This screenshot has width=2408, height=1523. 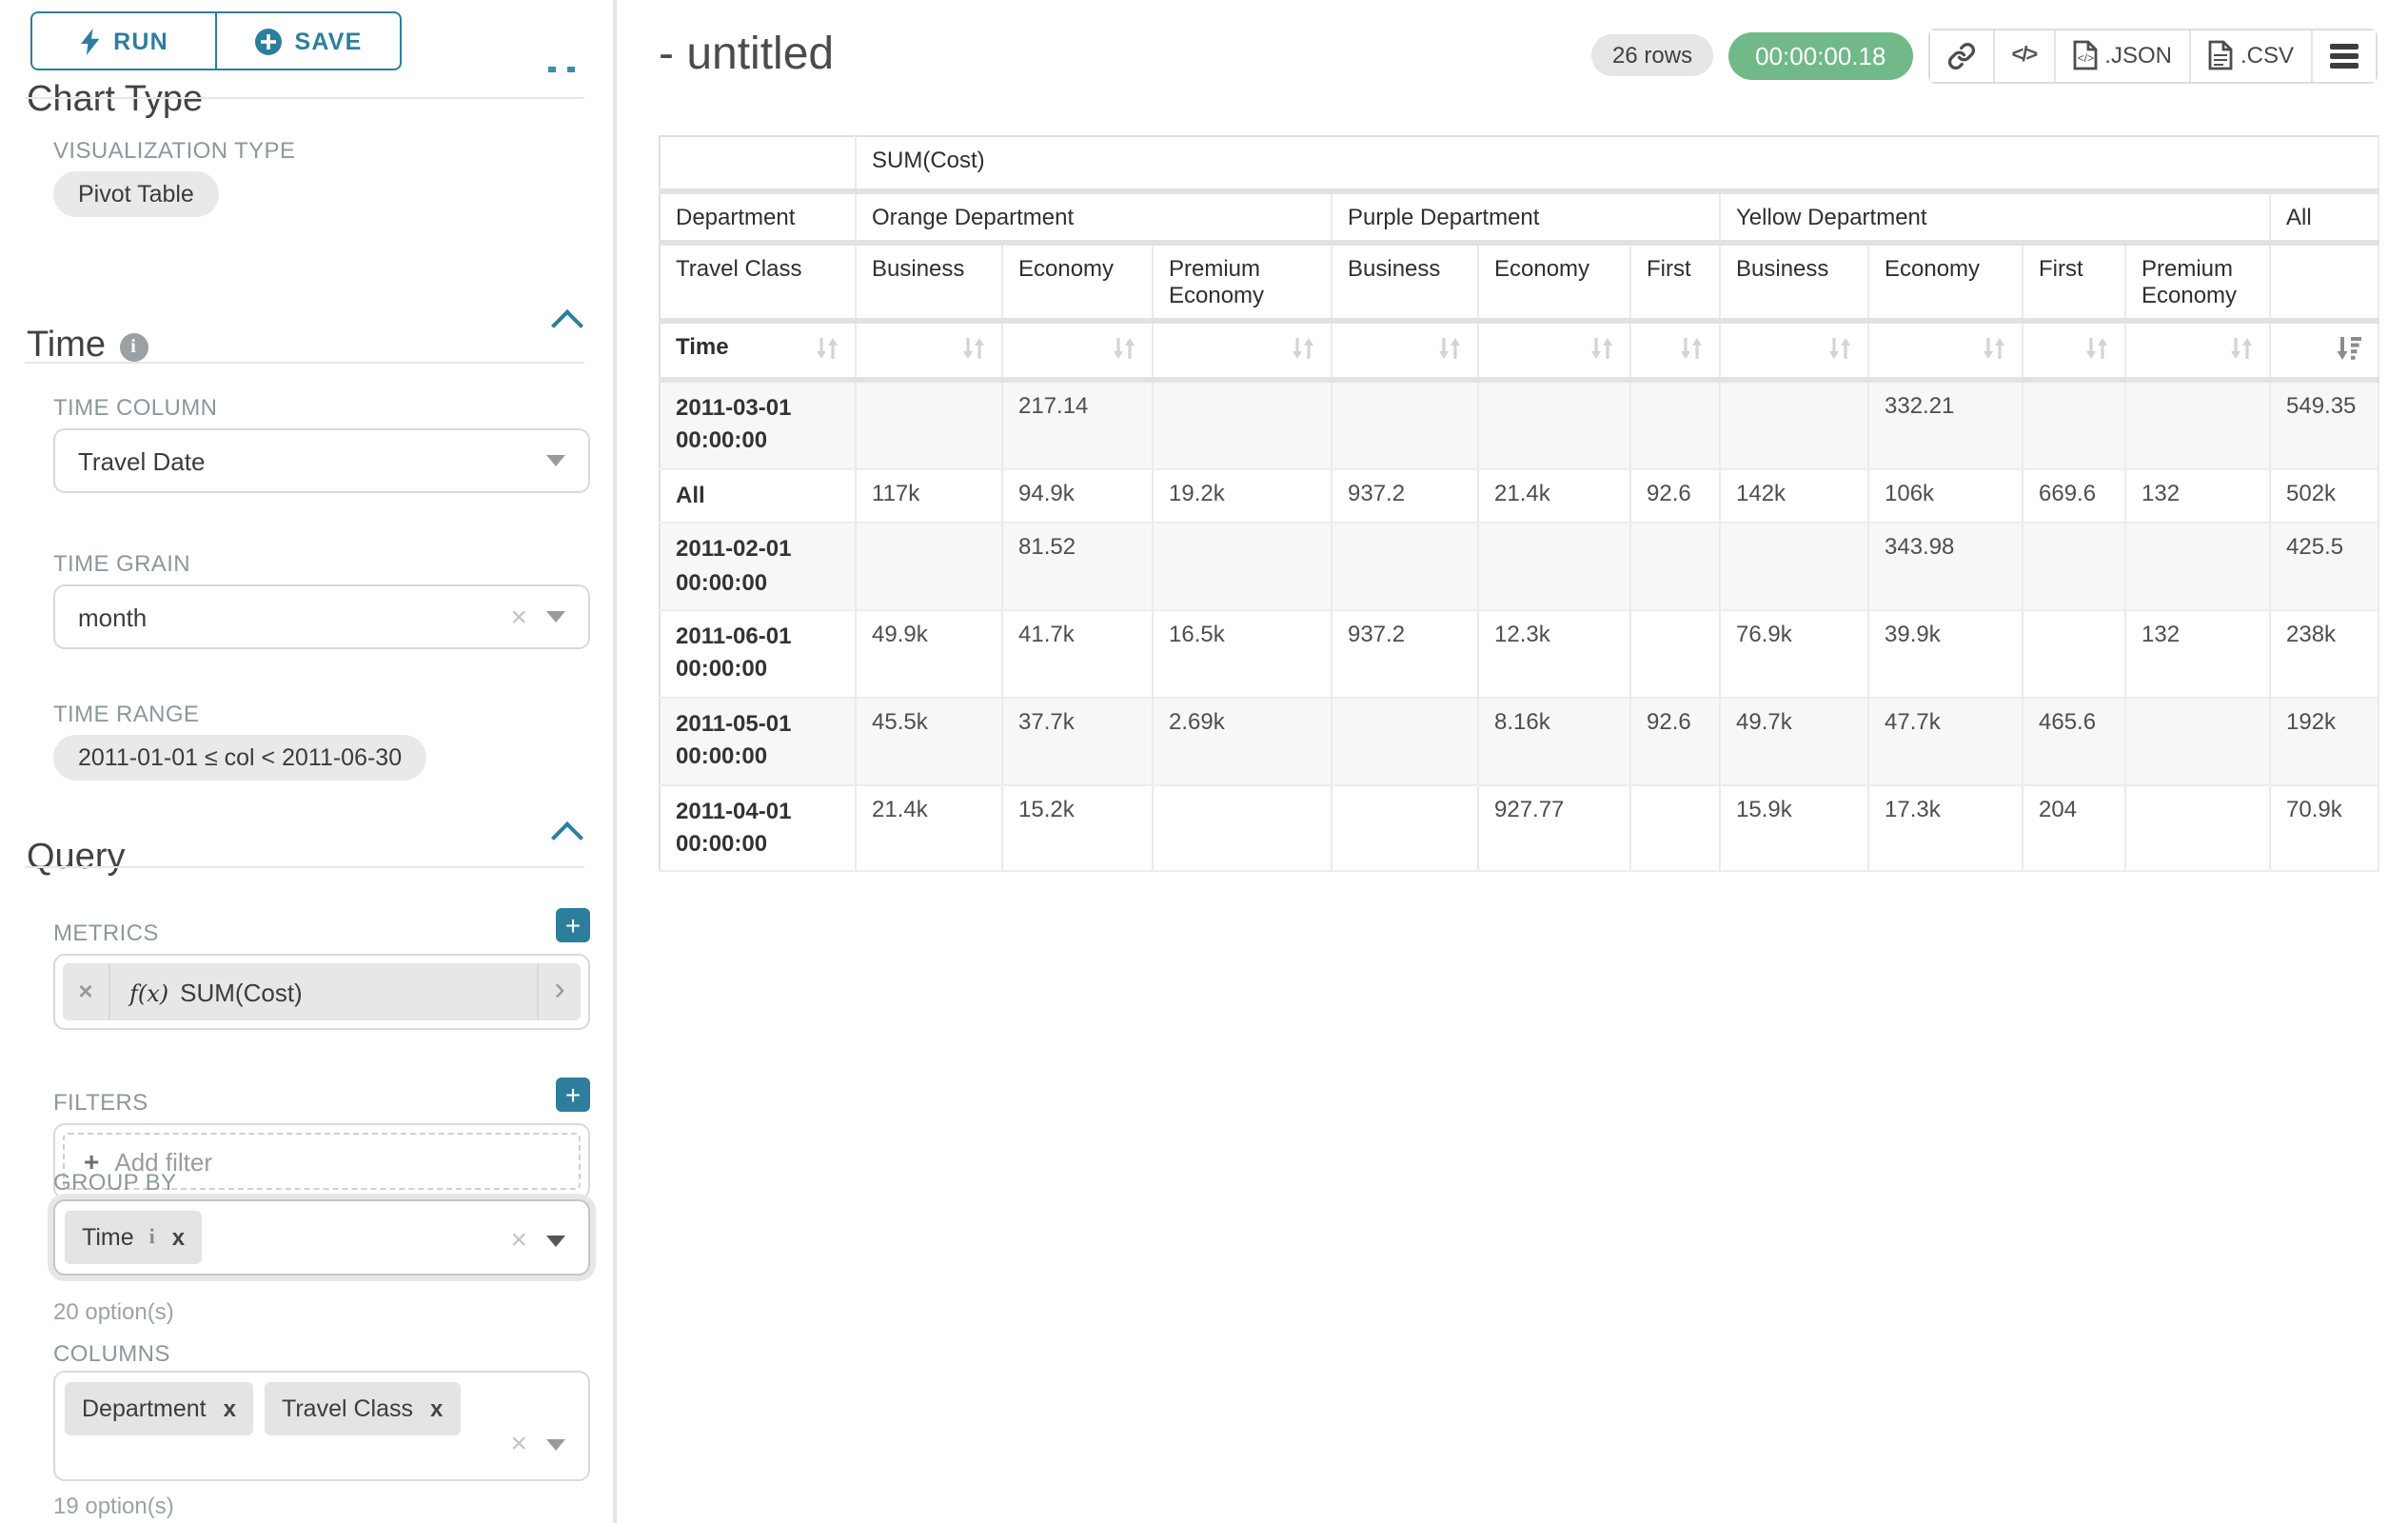 What do you see at coordinates (322, 1162) in the screenshot?
I see `add-filter-button: + Add filter` at bounding box center [322, 1162].